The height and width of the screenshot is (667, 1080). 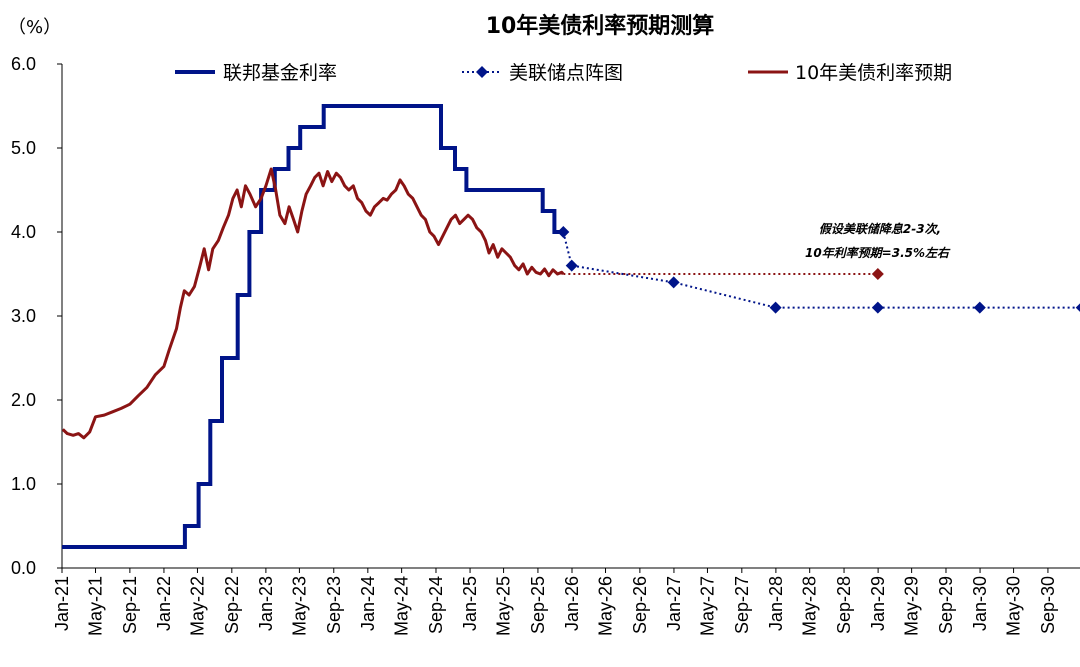 I want to click on x-tick-label: May-28, so click(x=810, y=606).